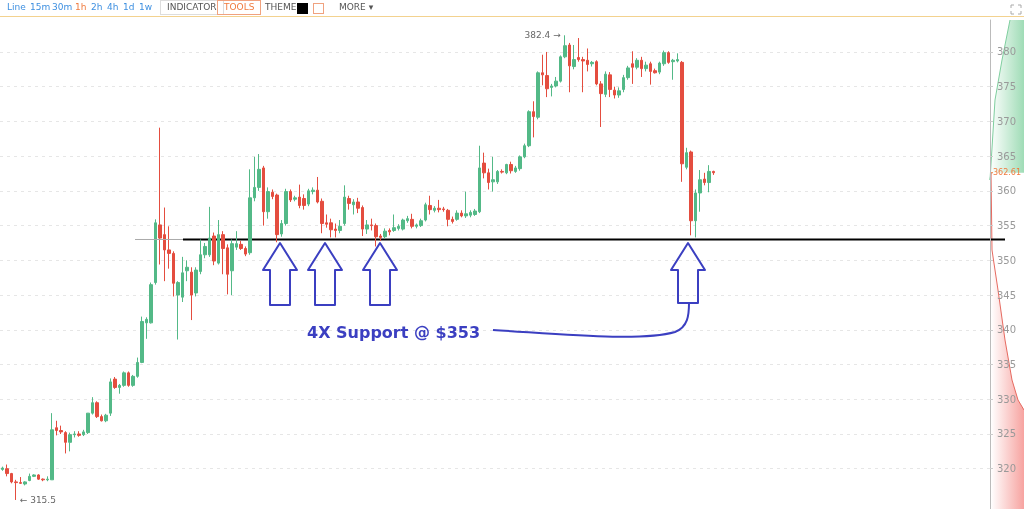  Describe the element at coordinates (113, 7) in the screenshot. I see `text: 4h` at that location.